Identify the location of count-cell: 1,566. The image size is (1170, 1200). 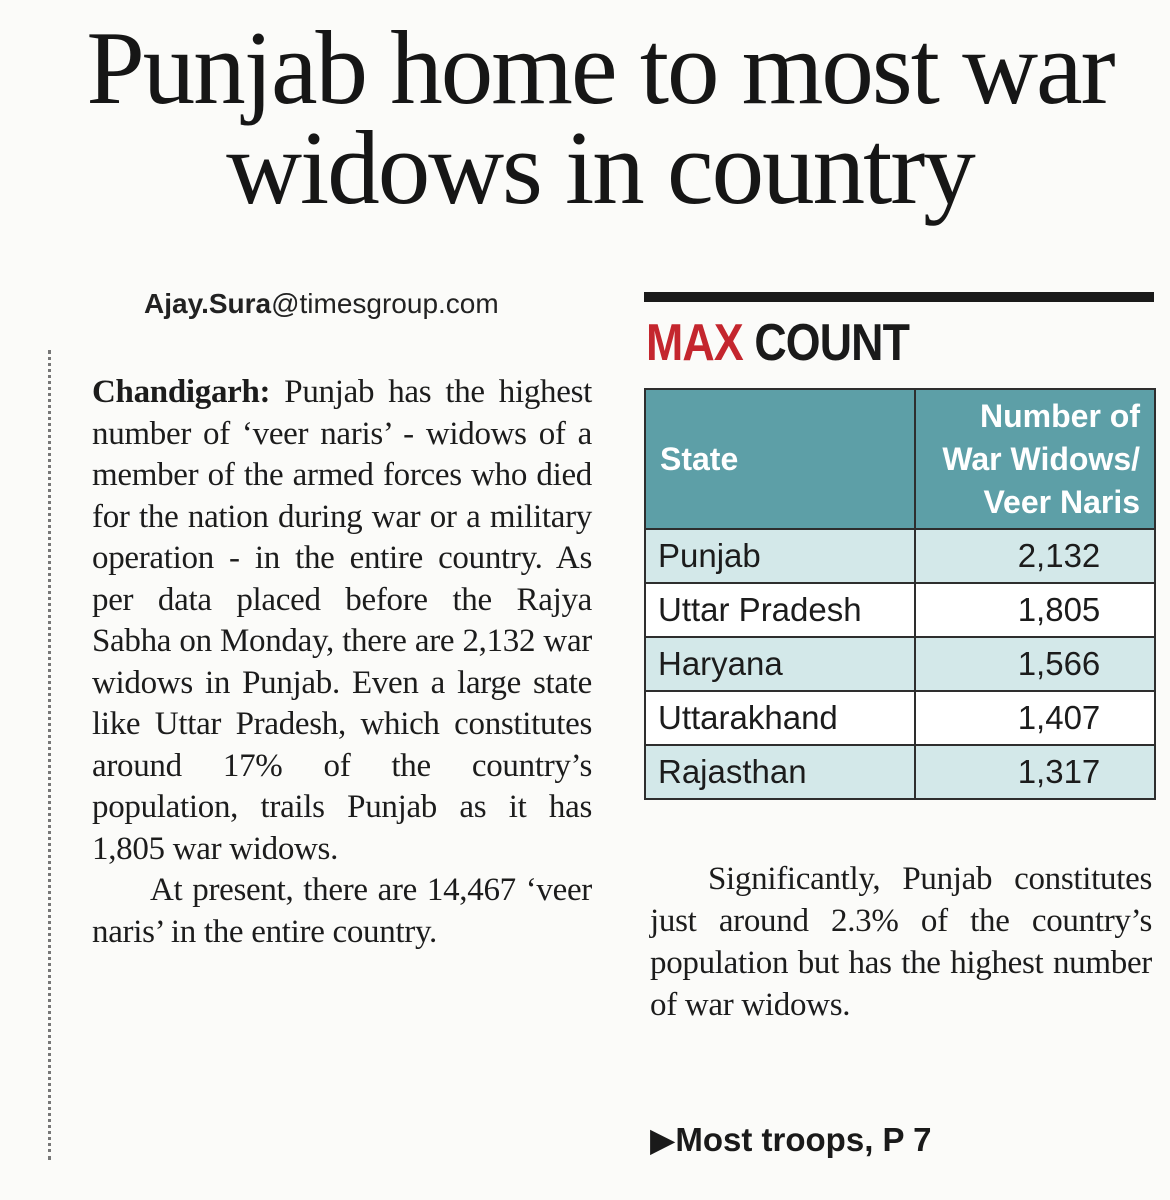
(1035, 664).